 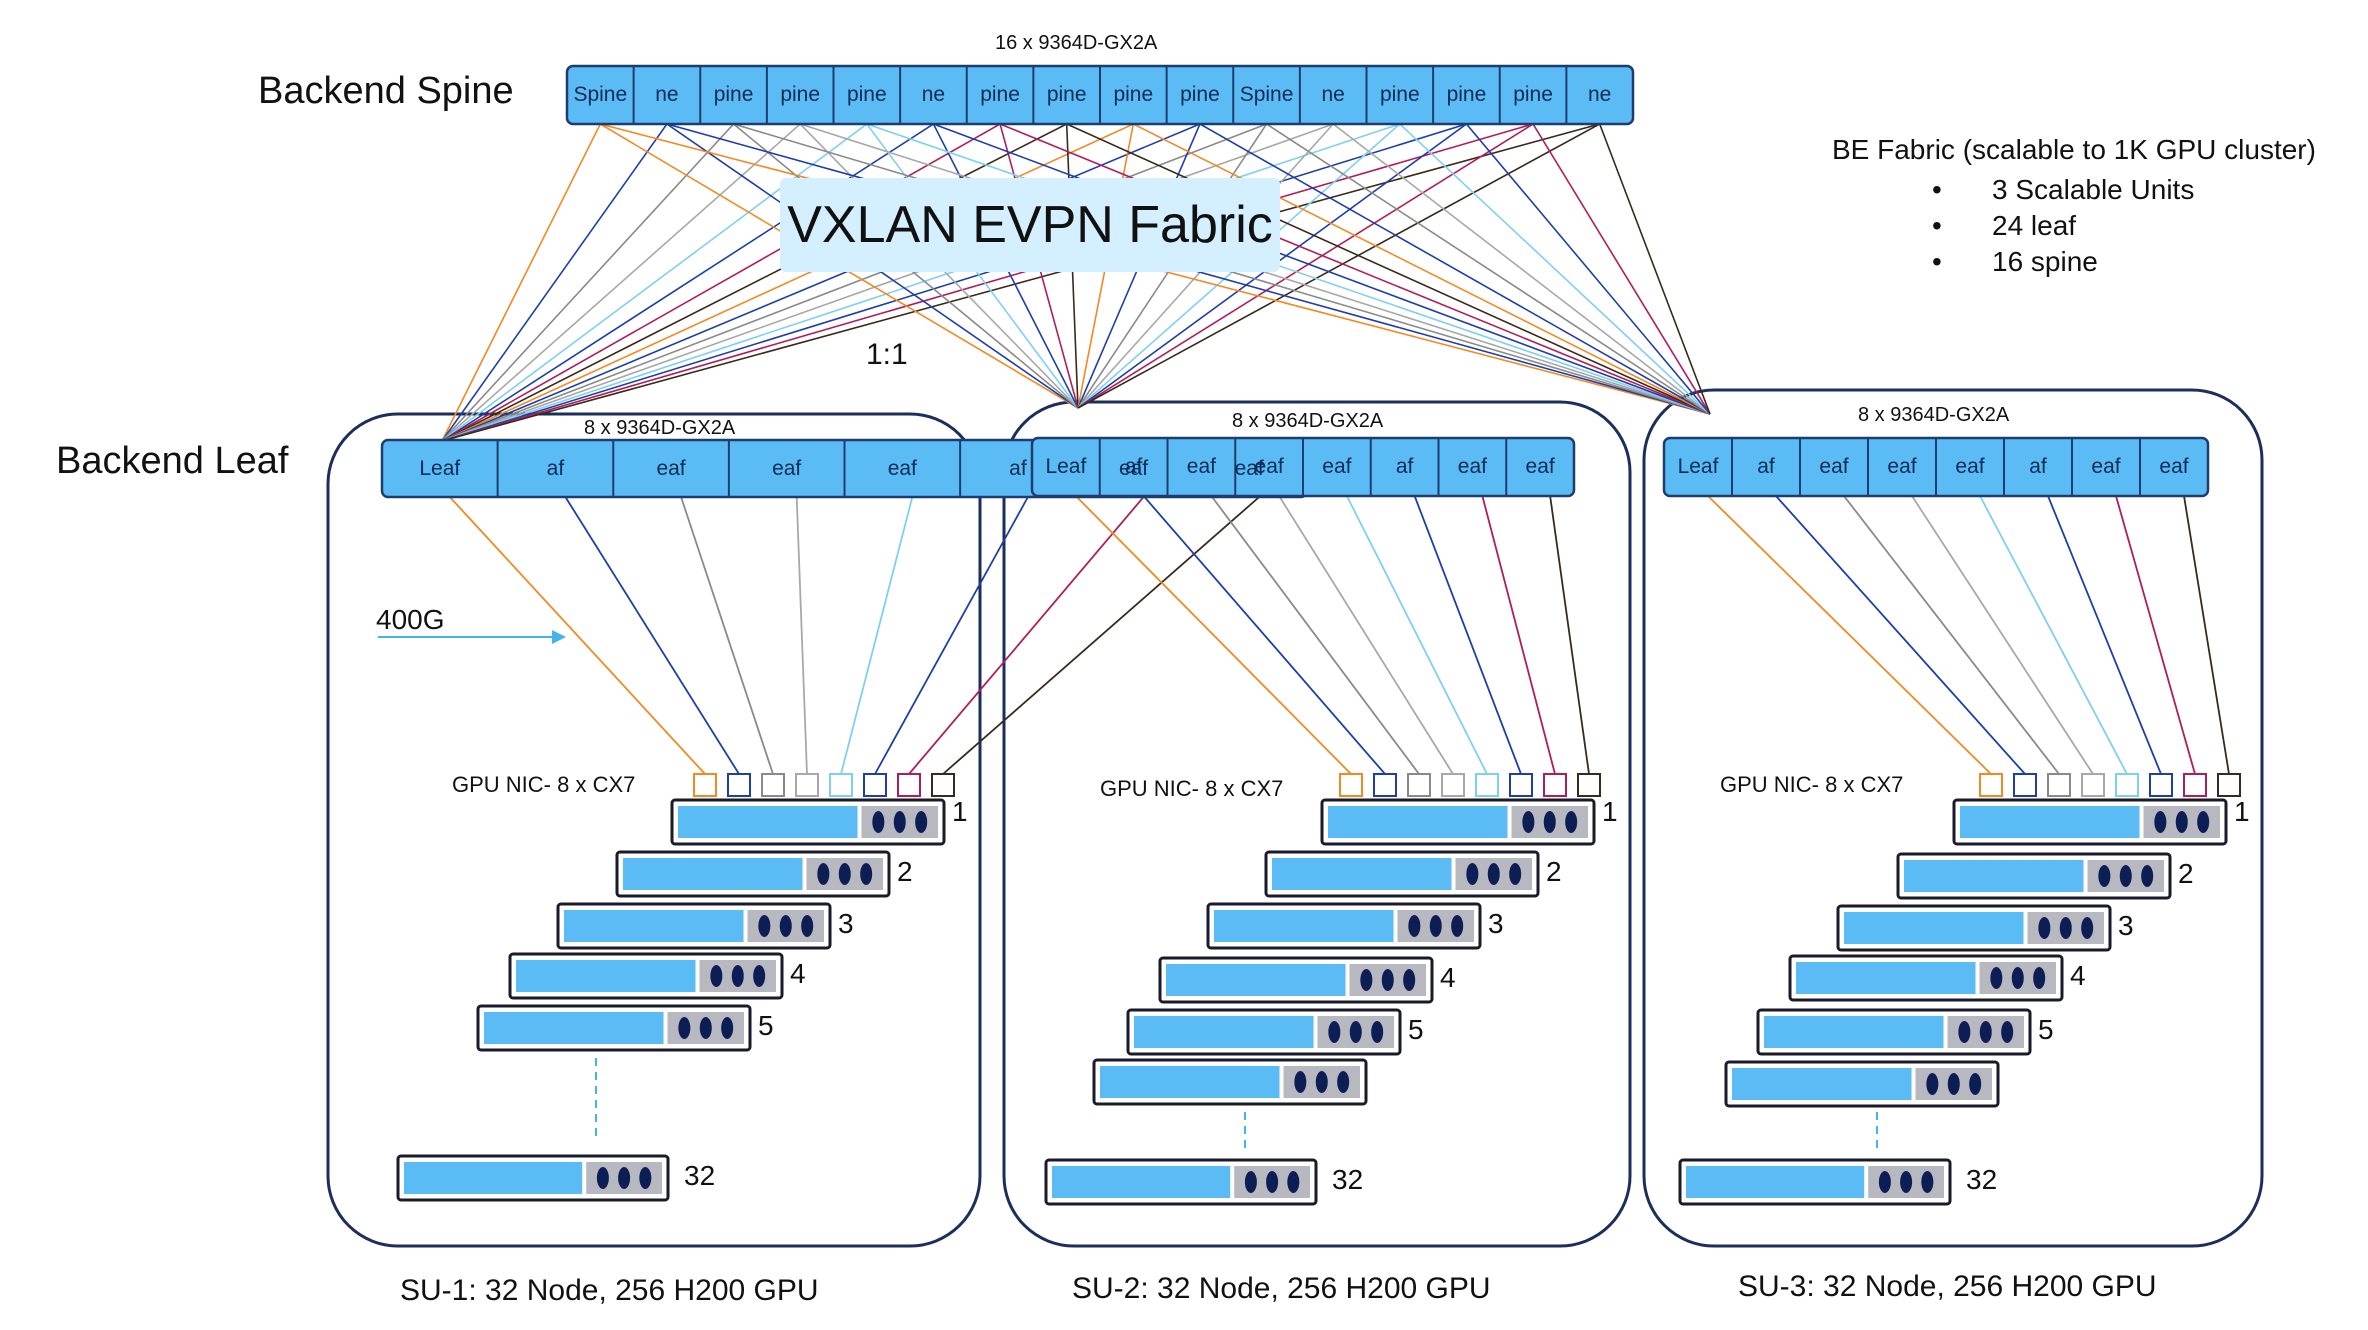 What do you see at coordinates (2074, 262) in the screenshot?
I see `be-fabric-item: 16 spine` at bounding box center [2074, 262].